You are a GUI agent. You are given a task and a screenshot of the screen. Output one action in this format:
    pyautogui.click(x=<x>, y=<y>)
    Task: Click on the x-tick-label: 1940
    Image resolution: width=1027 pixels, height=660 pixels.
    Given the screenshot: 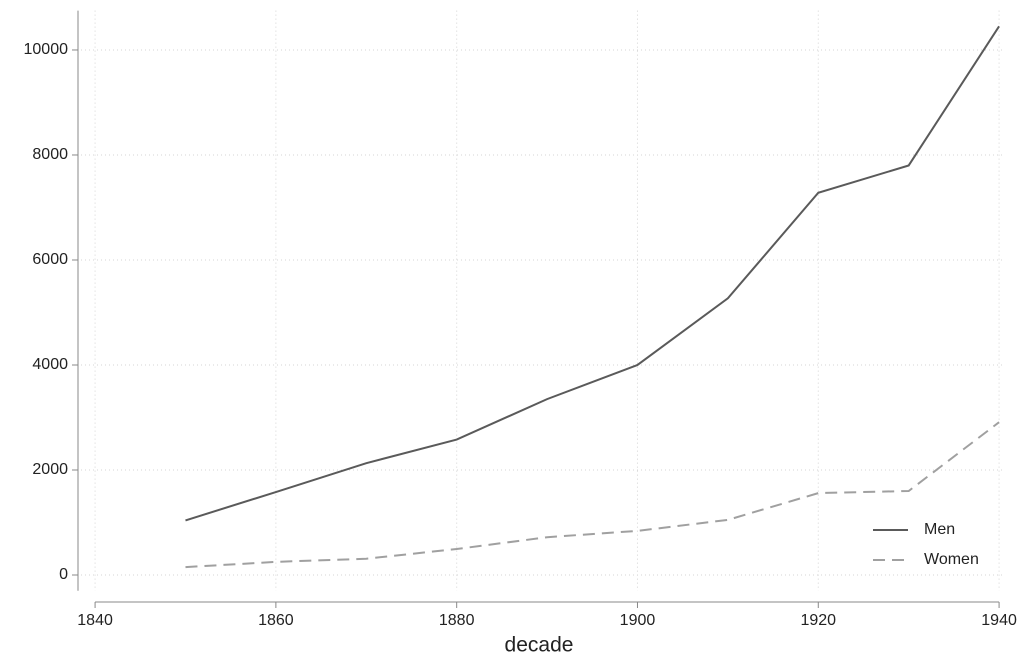 What is the action you would take?
    pyautogui.click(x=999, y=620)
    